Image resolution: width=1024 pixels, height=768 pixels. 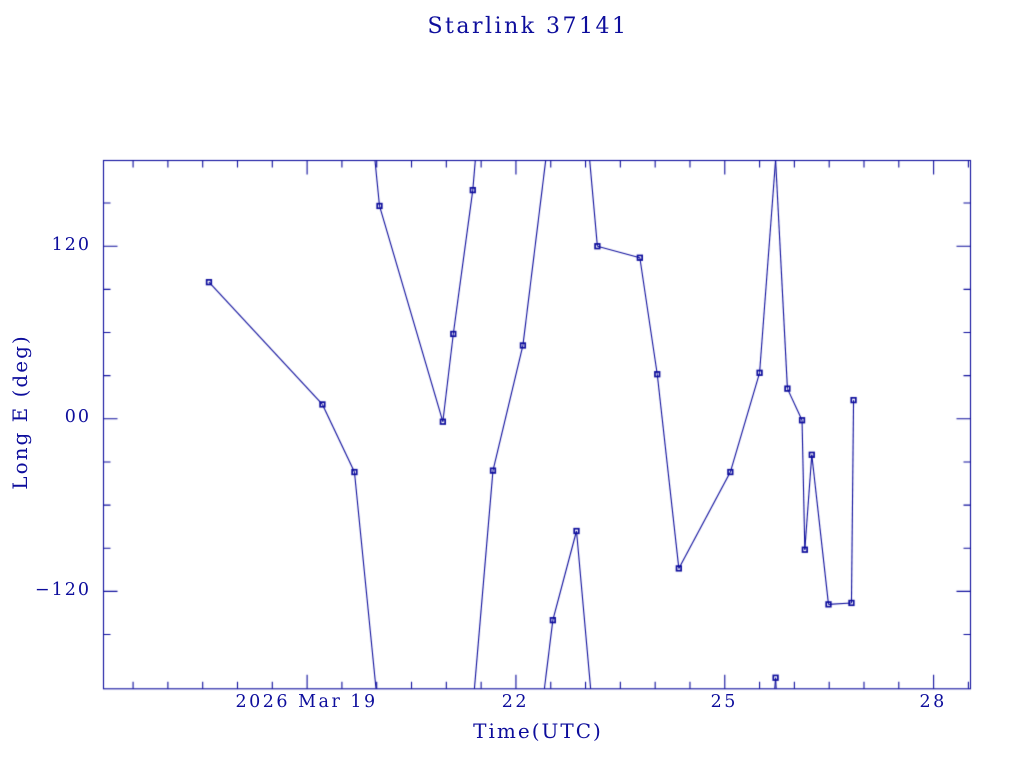 What do you see at coordinates (62, 589) in the screenshot?
I see `y-tick-label: −120` at bounding box center [62, 589].